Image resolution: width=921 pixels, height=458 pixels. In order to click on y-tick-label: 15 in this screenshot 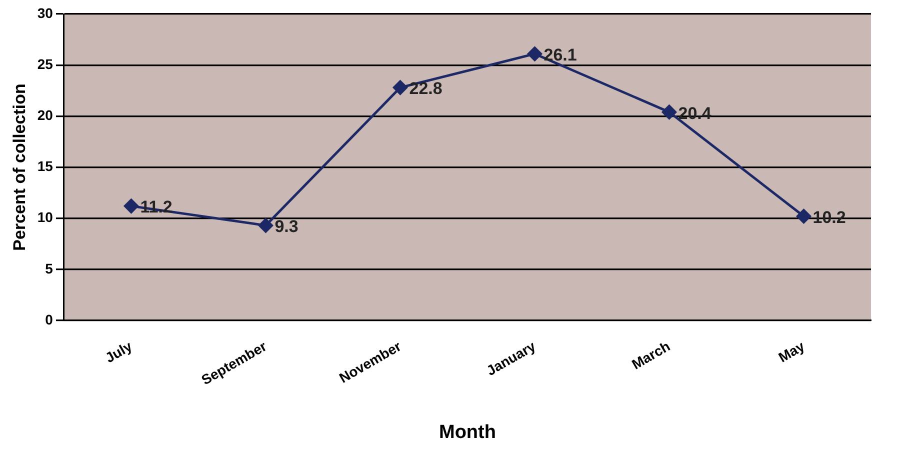, I will do `click(45, 166)`.